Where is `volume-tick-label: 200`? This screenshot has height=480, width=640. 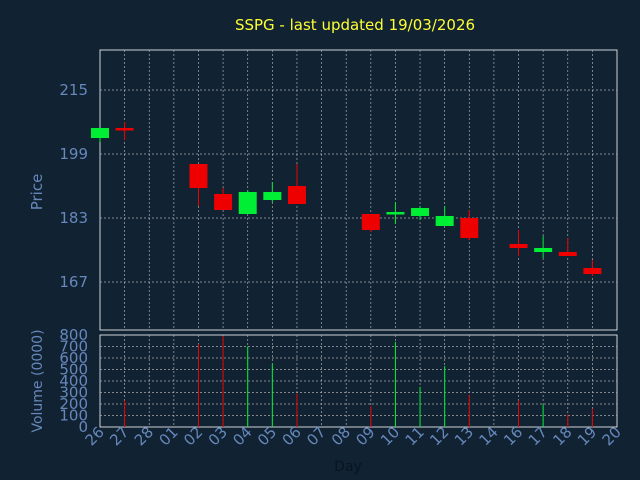 volume-tick-label: 200 is located at coordinates (73, 404).